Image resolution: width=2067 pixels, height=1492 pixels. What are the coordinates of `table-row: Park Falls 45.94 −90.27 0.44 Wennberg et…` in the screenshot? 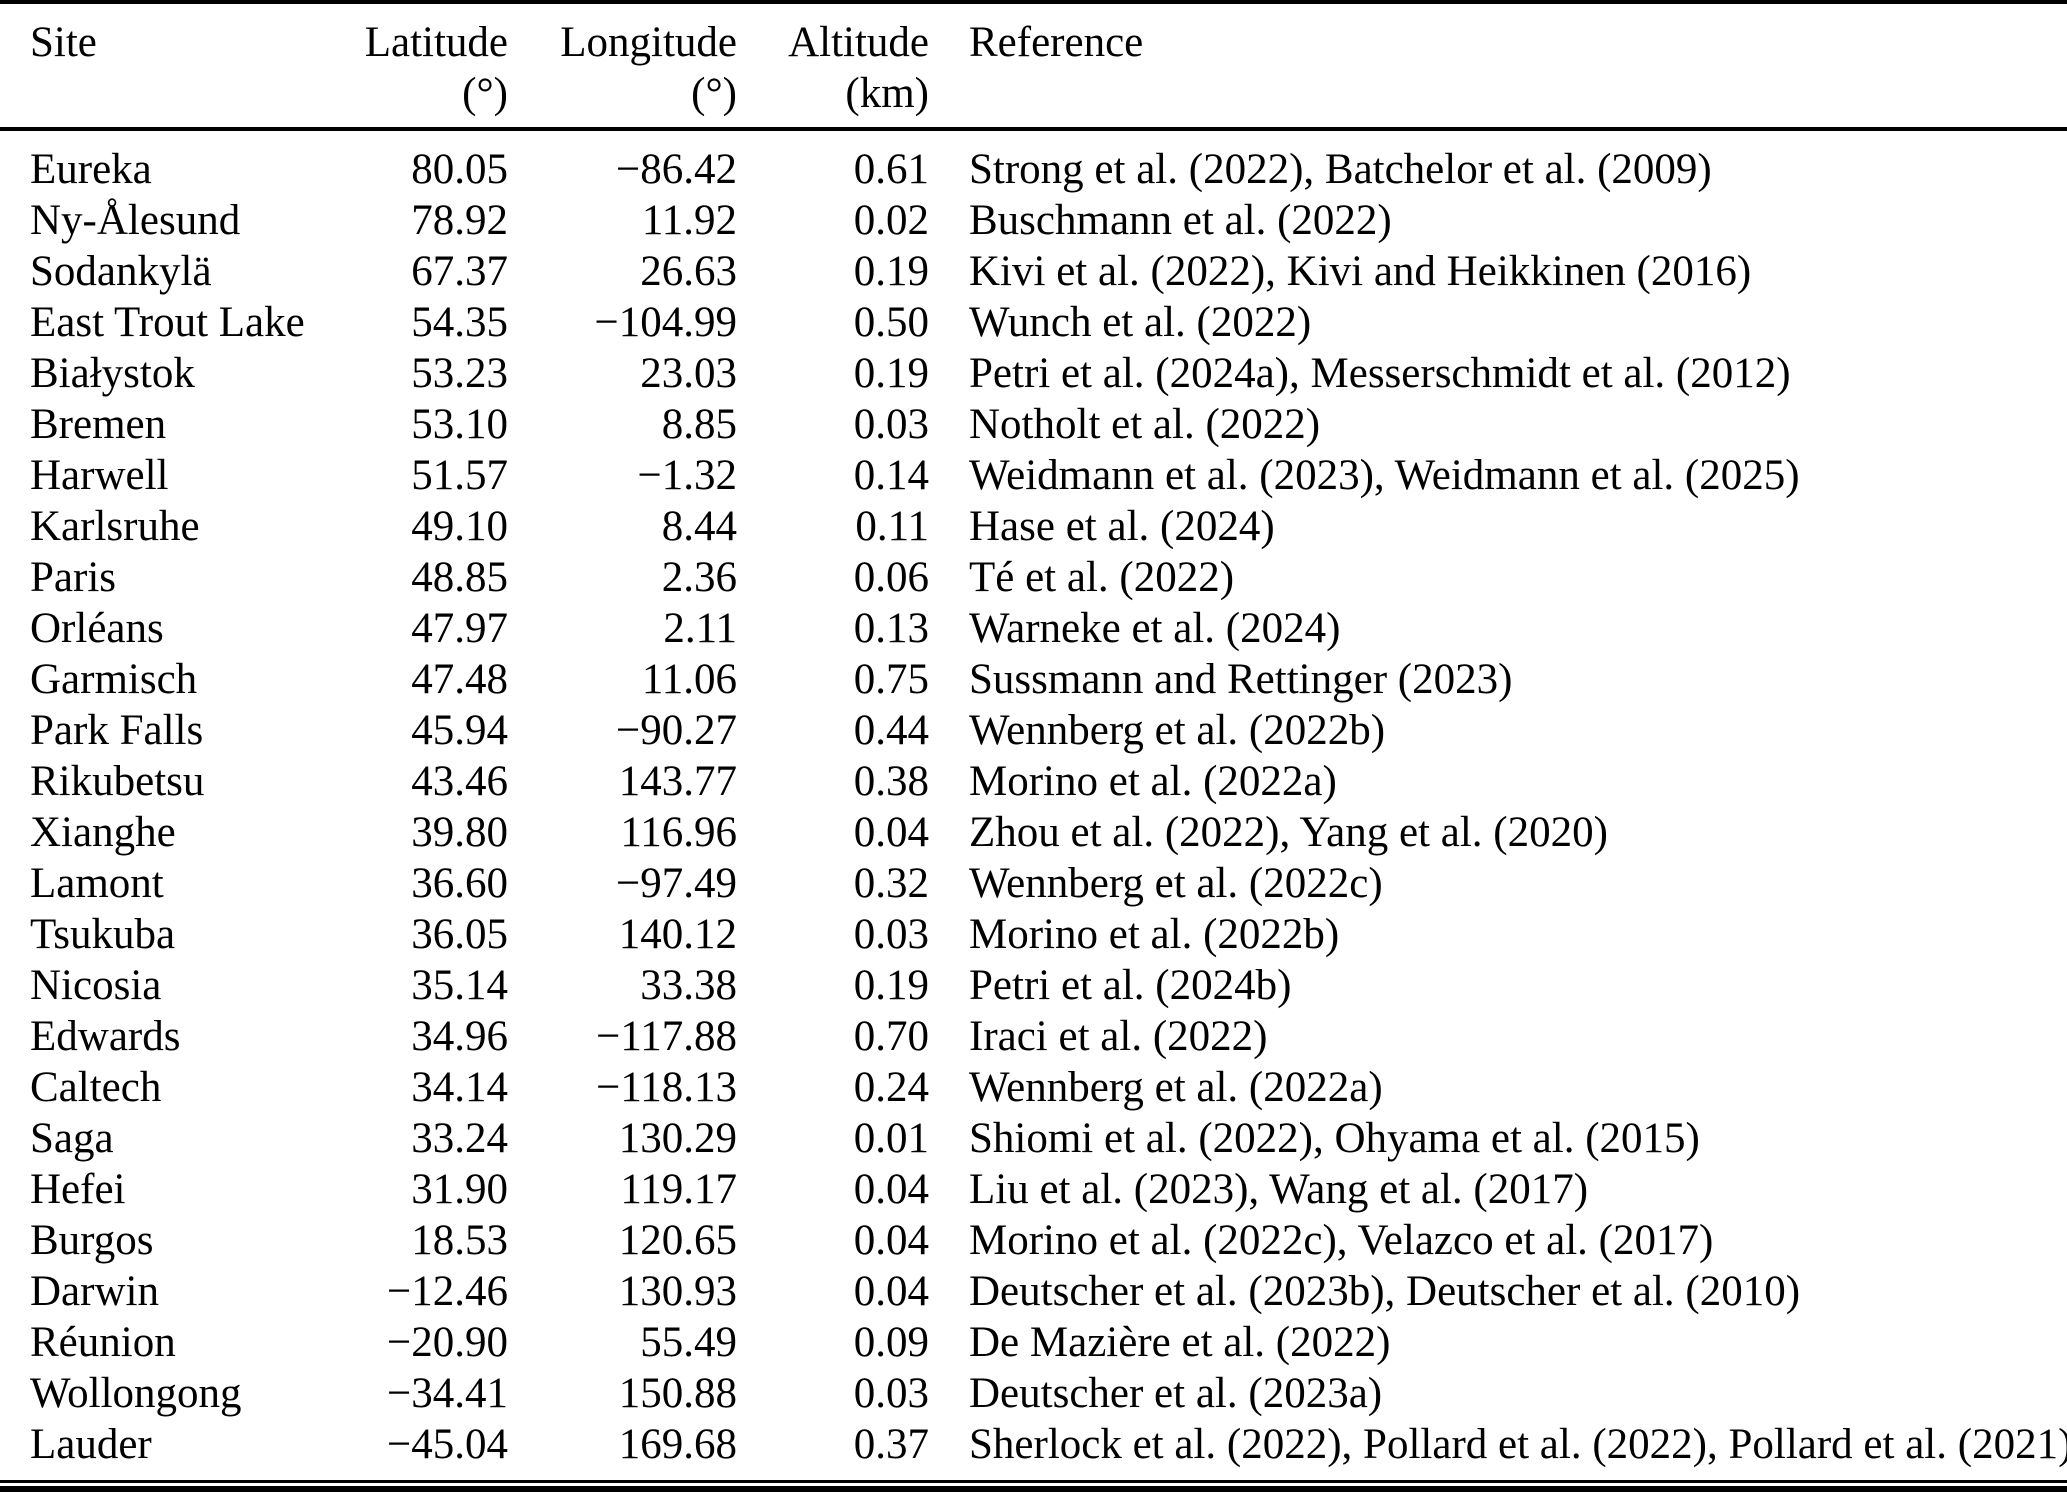 It's located at (1033, 730).